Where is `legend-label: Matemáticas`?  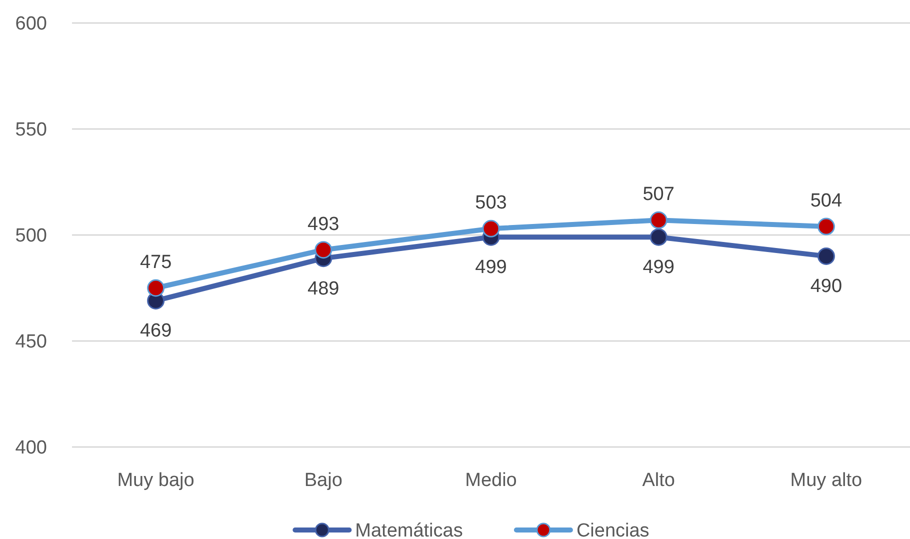
legend-label: Matemáticas is located at coordinates (409, 529).